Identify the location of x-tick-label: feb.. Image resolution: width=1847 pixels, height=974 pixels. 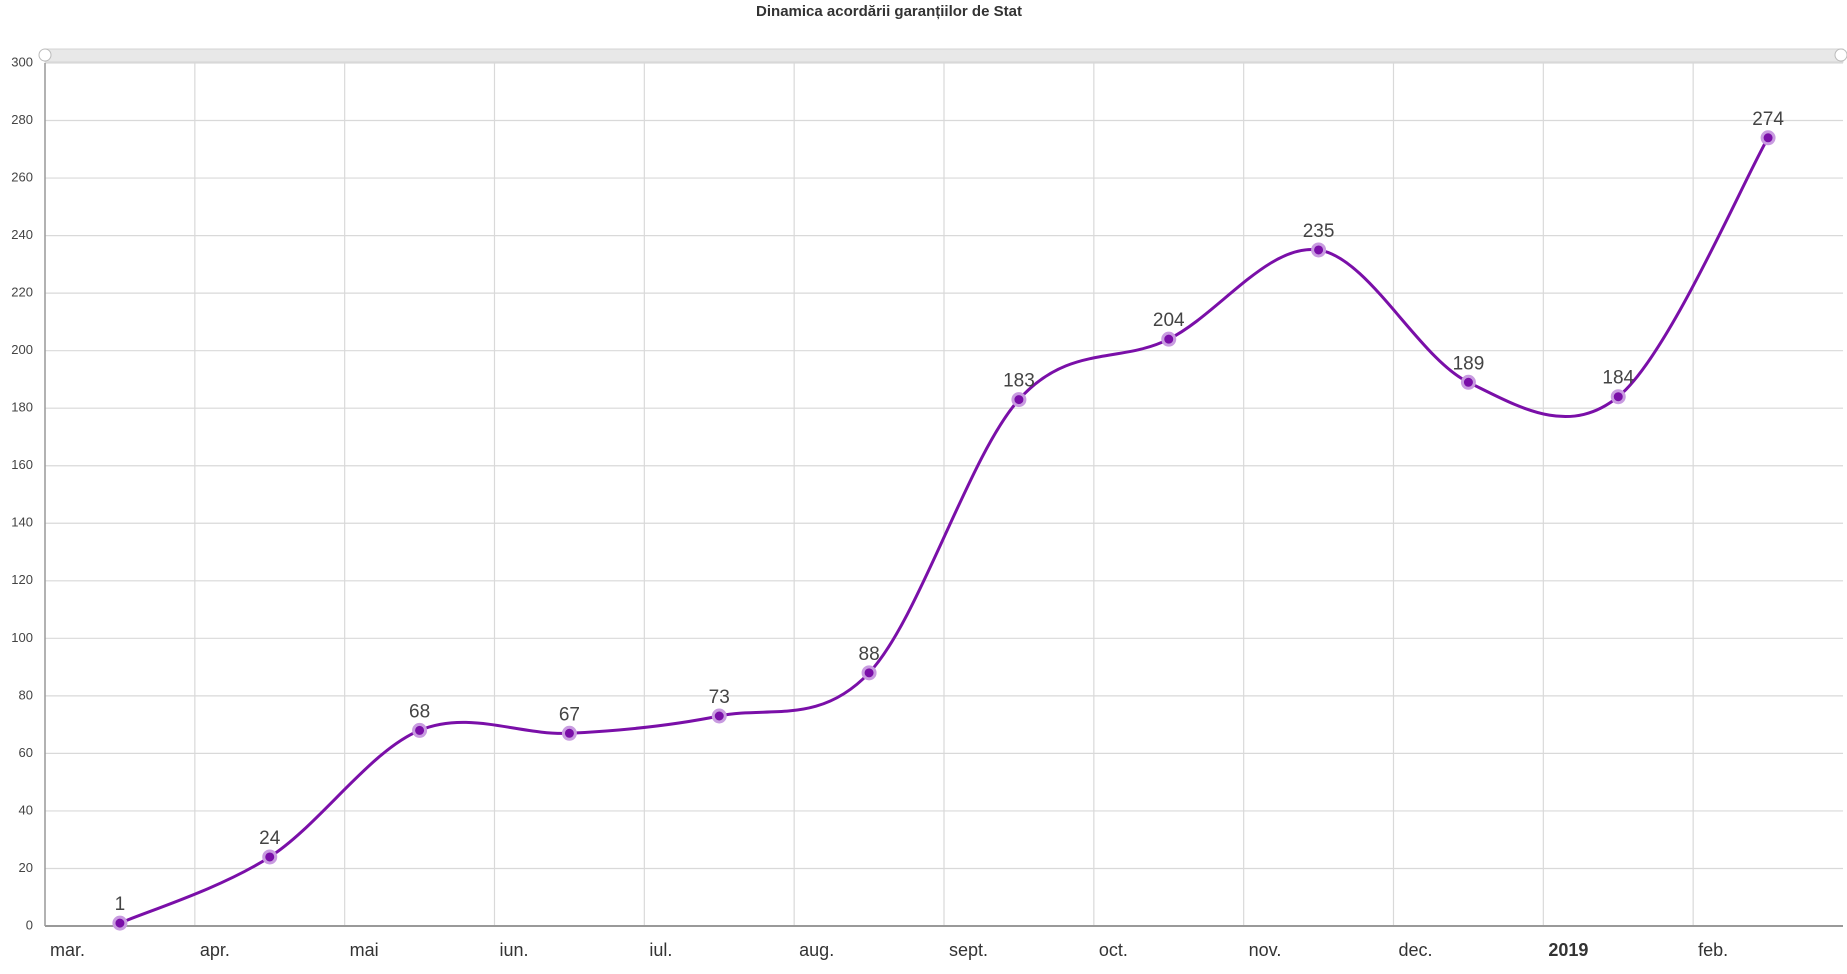
(1713, 950).